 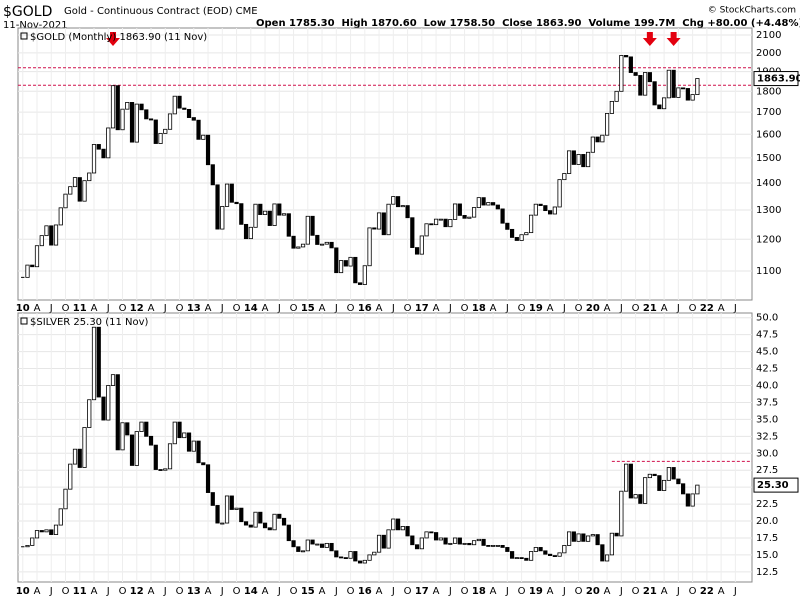 What do you see at coordinates (768, 271) in the screenshot?
I see `y-tick-label: 1100` at bounding box center [768, 271].